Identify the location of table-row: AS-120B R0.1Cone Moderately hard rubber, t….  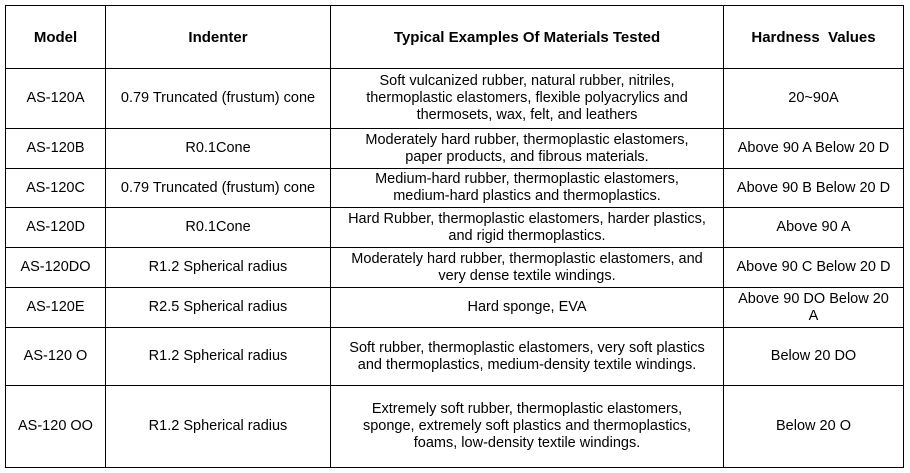
(454, 148).